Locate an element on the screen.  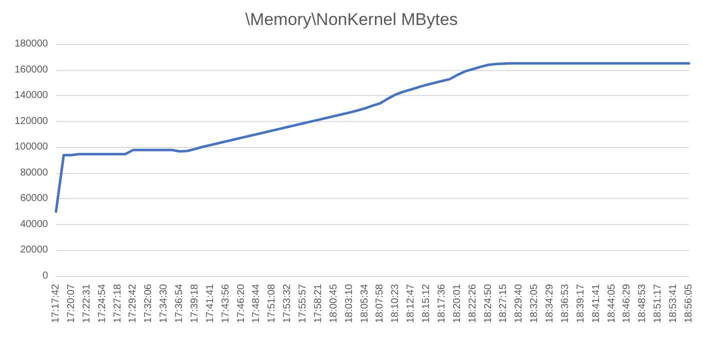
x-tick-label: 18:05:34 is located at coordinates (364, 303).